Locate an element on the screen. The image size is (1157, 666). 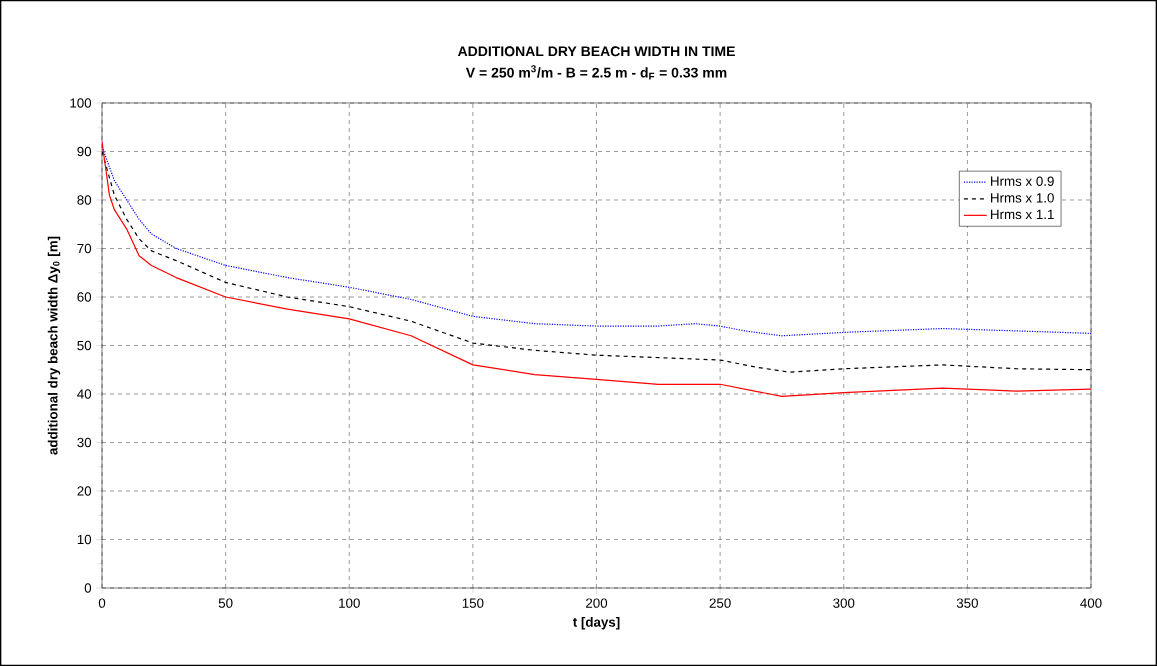
y-tick-label: 90 is located at coordinates (84, 151).